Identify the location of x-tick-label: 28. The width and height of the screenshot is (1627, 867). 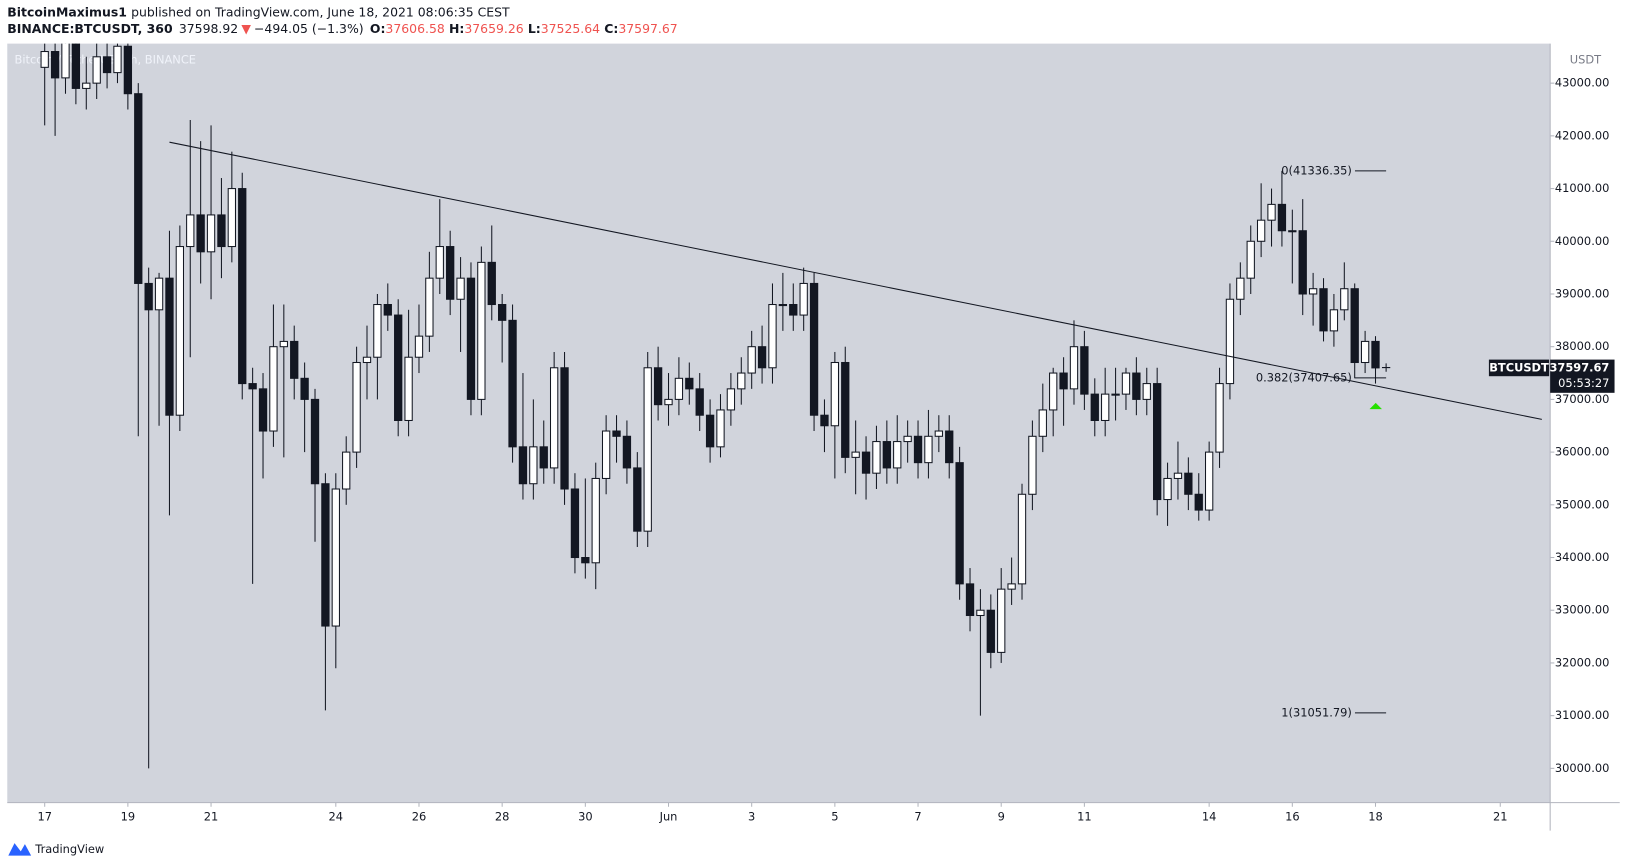
(502, 817).